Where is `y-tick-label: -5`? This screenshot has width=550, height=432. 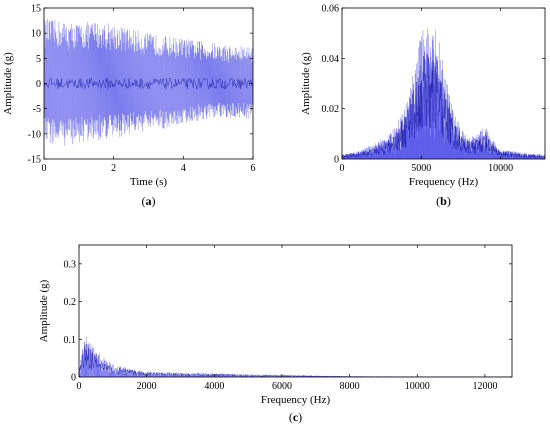 y-tick-label: -5 is located at coordinates (37, 109).